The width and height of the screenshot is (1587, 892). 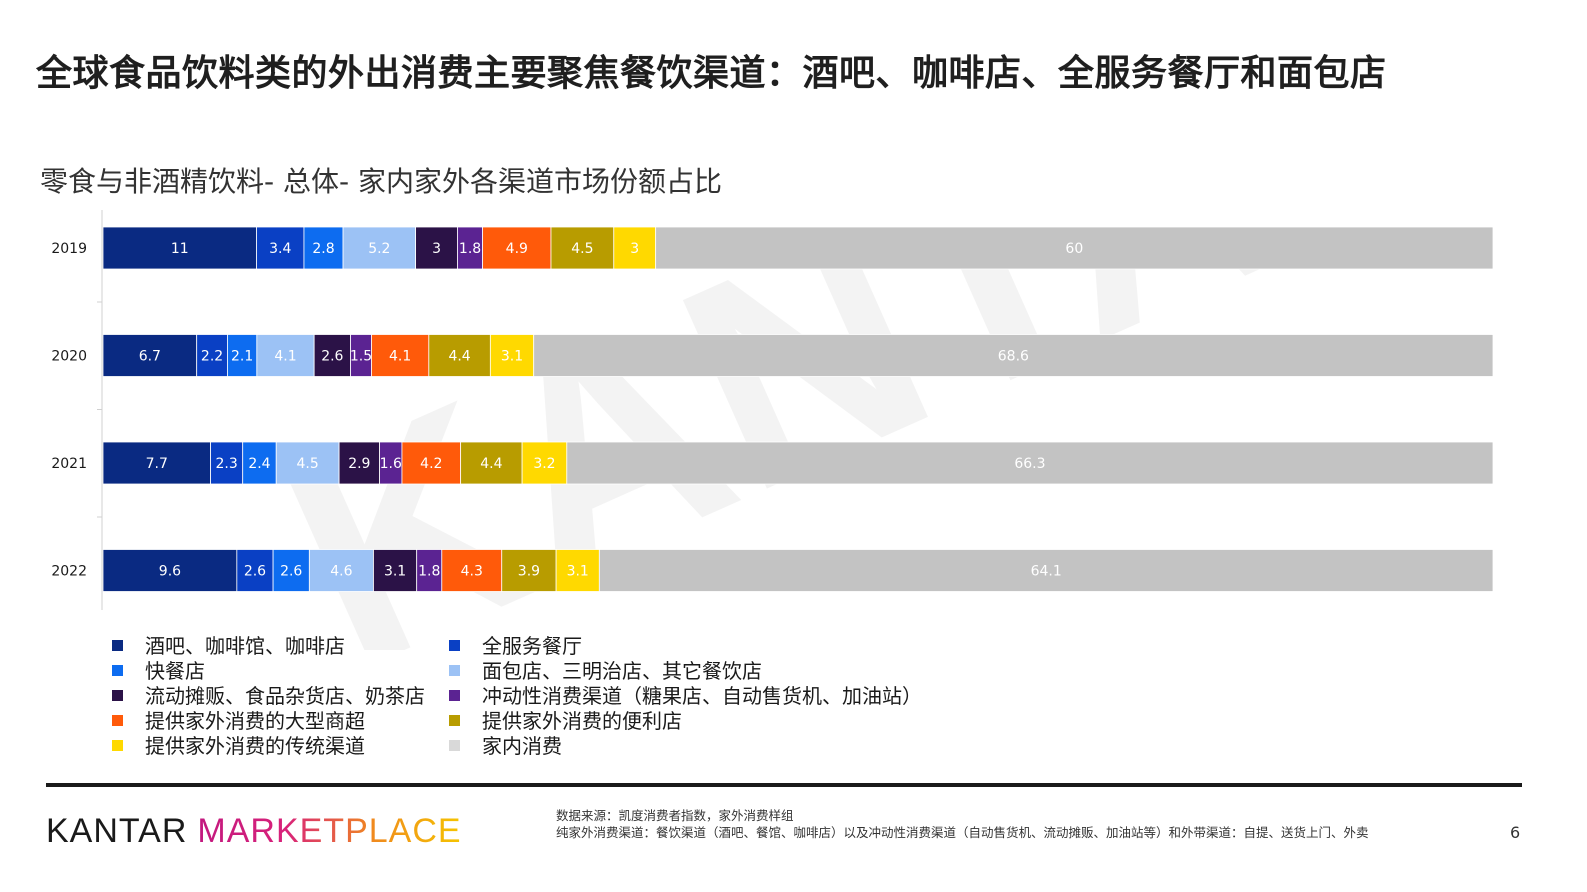 I want to click on legend-item: 流动摊贩、食品杂货店、奶茶店, so click(x=268, y=694).